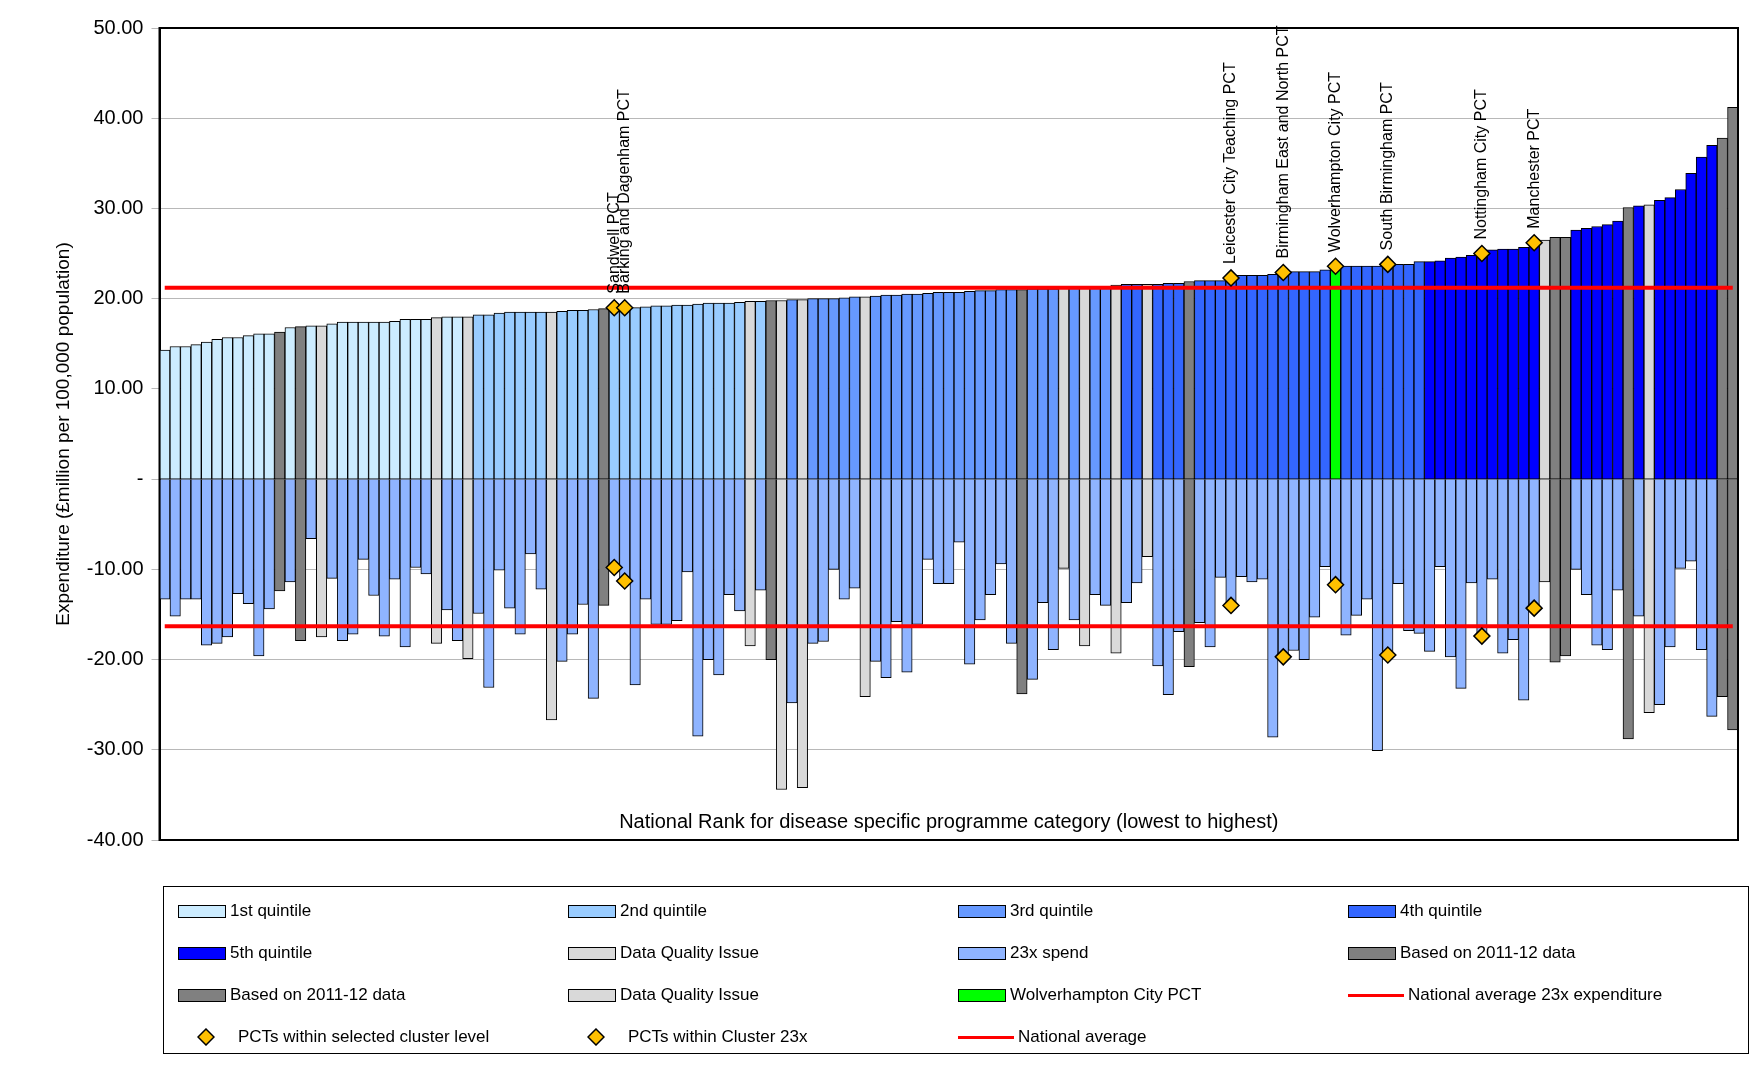 The height and width of the screenshot is (1090, 1760). Describe the element at coordinates (1481, 164) in the screenshot. I see `data-label: Nottingham City PCT` at that location.